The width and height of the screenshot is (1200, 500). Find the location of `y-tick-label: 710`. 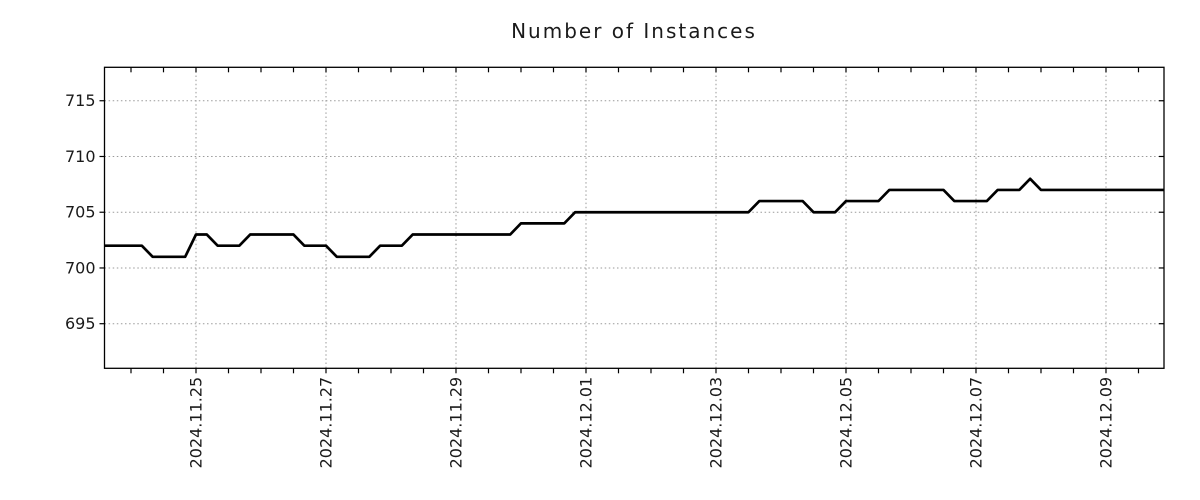

y-tick-label: 710 is located at coordinates (80, 156).